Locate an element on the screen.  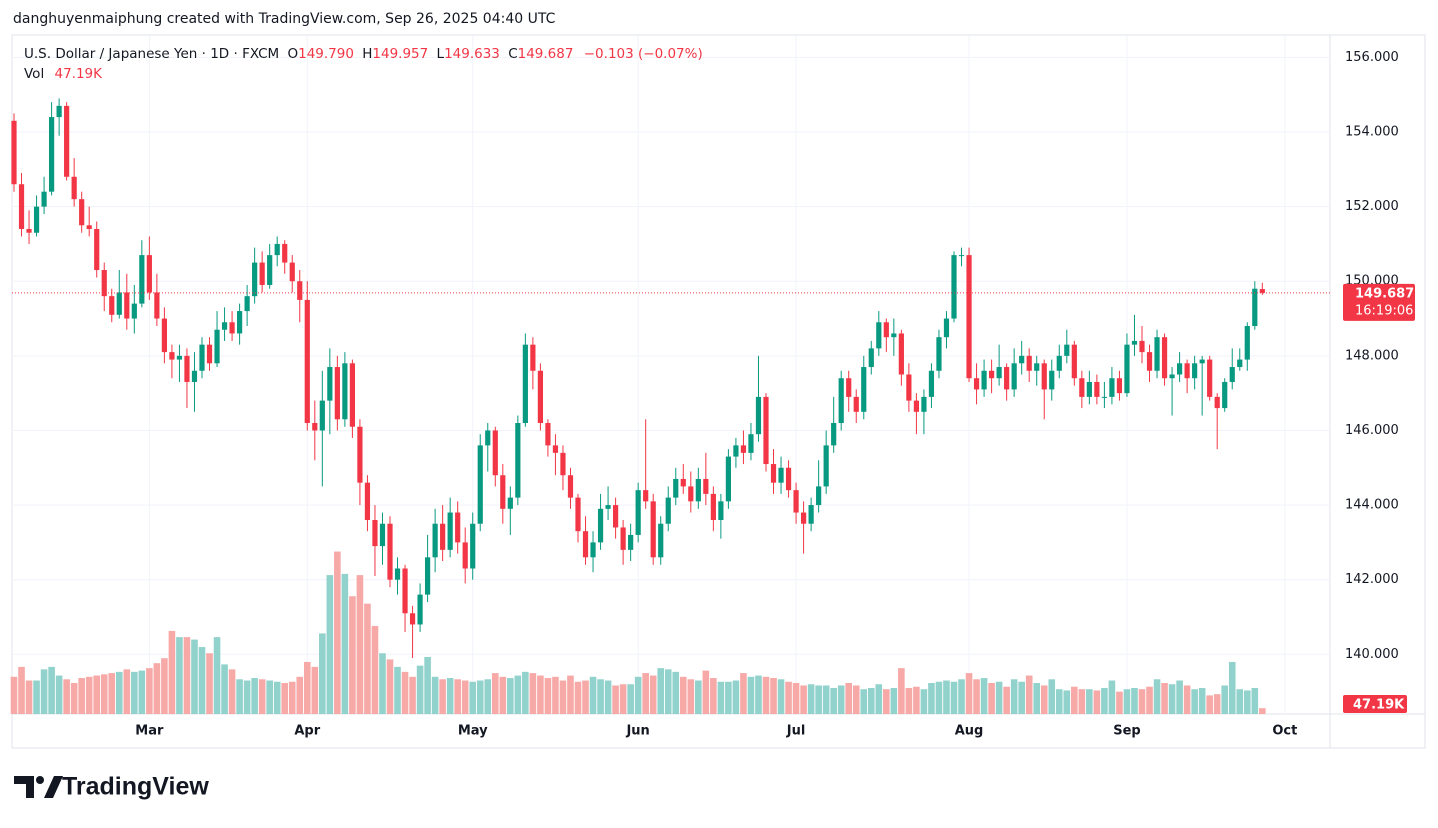
close-value: 149.687 is located at coordinates (546, 54).